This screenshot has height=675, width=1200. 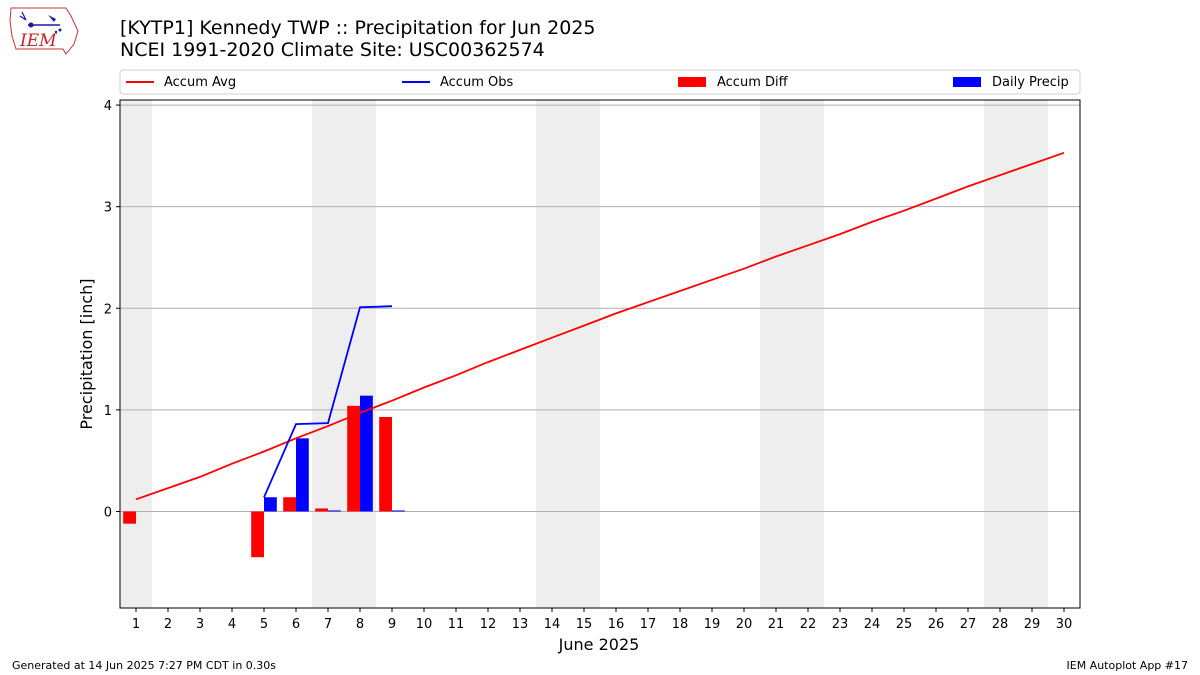 I want to click on xtick-label-25: 25, so click(x=904, y=624).